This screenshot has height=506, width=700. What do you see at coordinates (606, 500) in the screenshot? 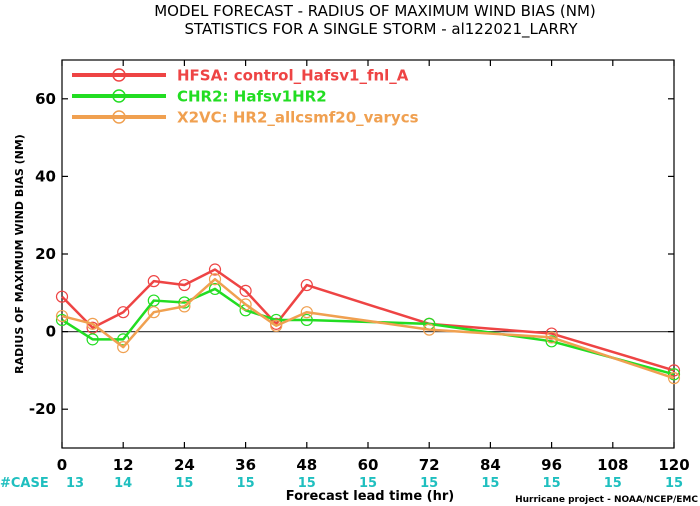
I see `credit-text: Hurricane project - NOAA/NCEP/EMC` at bounding box center [606, 500].